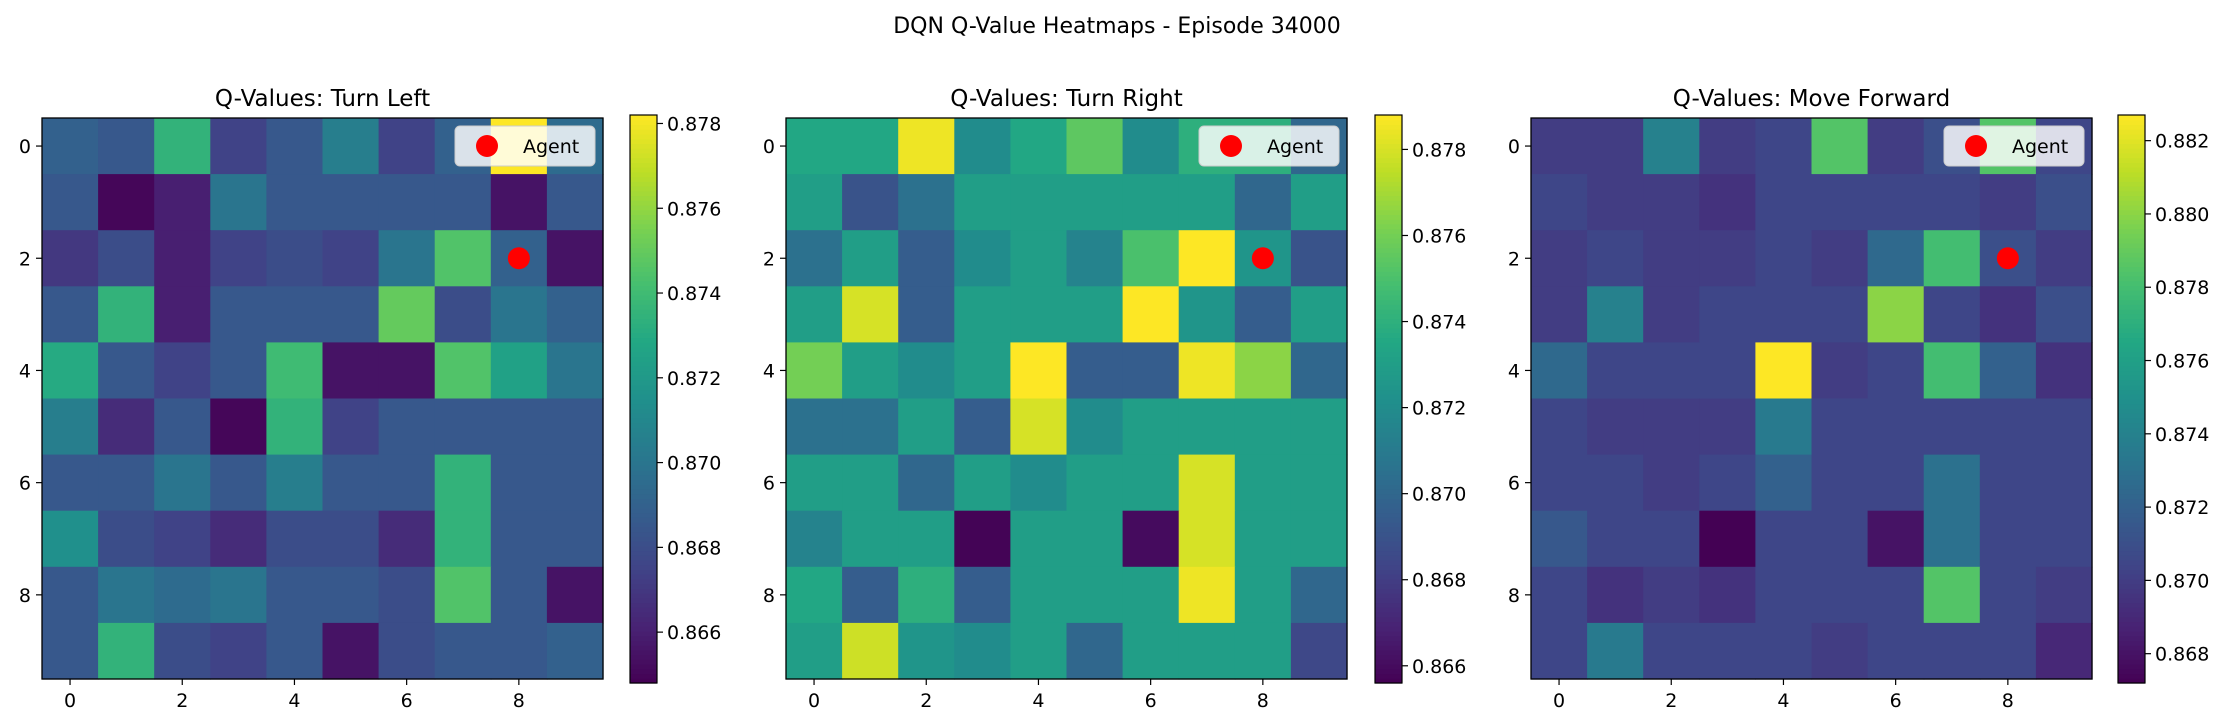 This screenshot has height=728, width=2235. I want to click on y-tick-label: 4, so click(769, 371).